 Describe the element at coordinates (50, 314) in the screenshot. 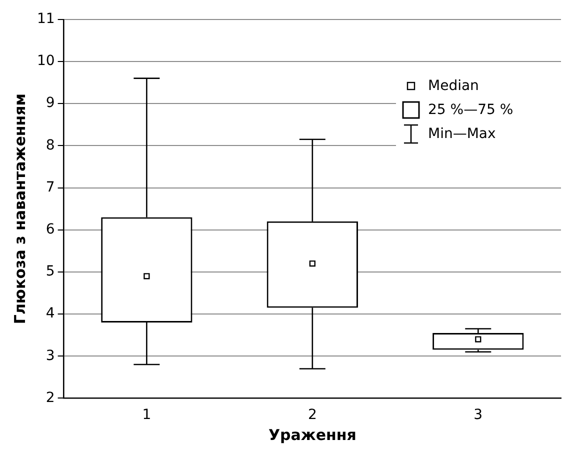

I see `y-tick-label: 4` at that location.